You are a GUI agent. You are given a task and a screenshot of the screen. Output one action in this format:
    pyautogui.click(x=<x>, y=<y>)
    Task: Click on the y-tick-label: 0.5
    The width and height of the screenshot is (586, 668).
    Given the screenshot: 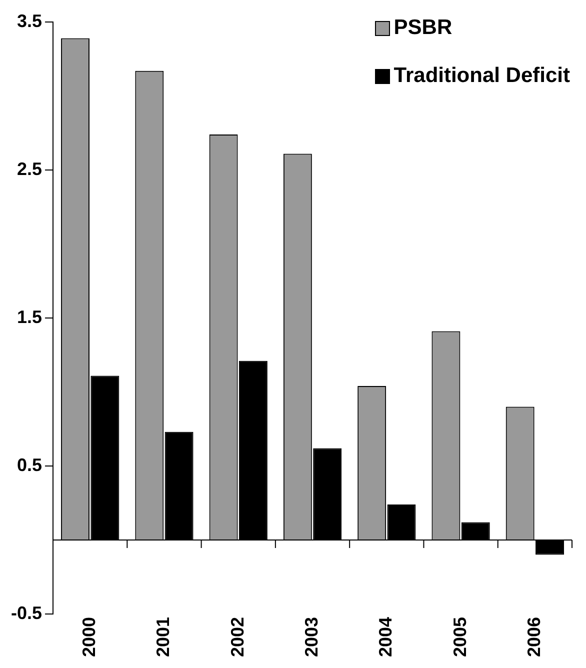 What is the action you would take?
    pyautogui.click(x=29, y=464)
    